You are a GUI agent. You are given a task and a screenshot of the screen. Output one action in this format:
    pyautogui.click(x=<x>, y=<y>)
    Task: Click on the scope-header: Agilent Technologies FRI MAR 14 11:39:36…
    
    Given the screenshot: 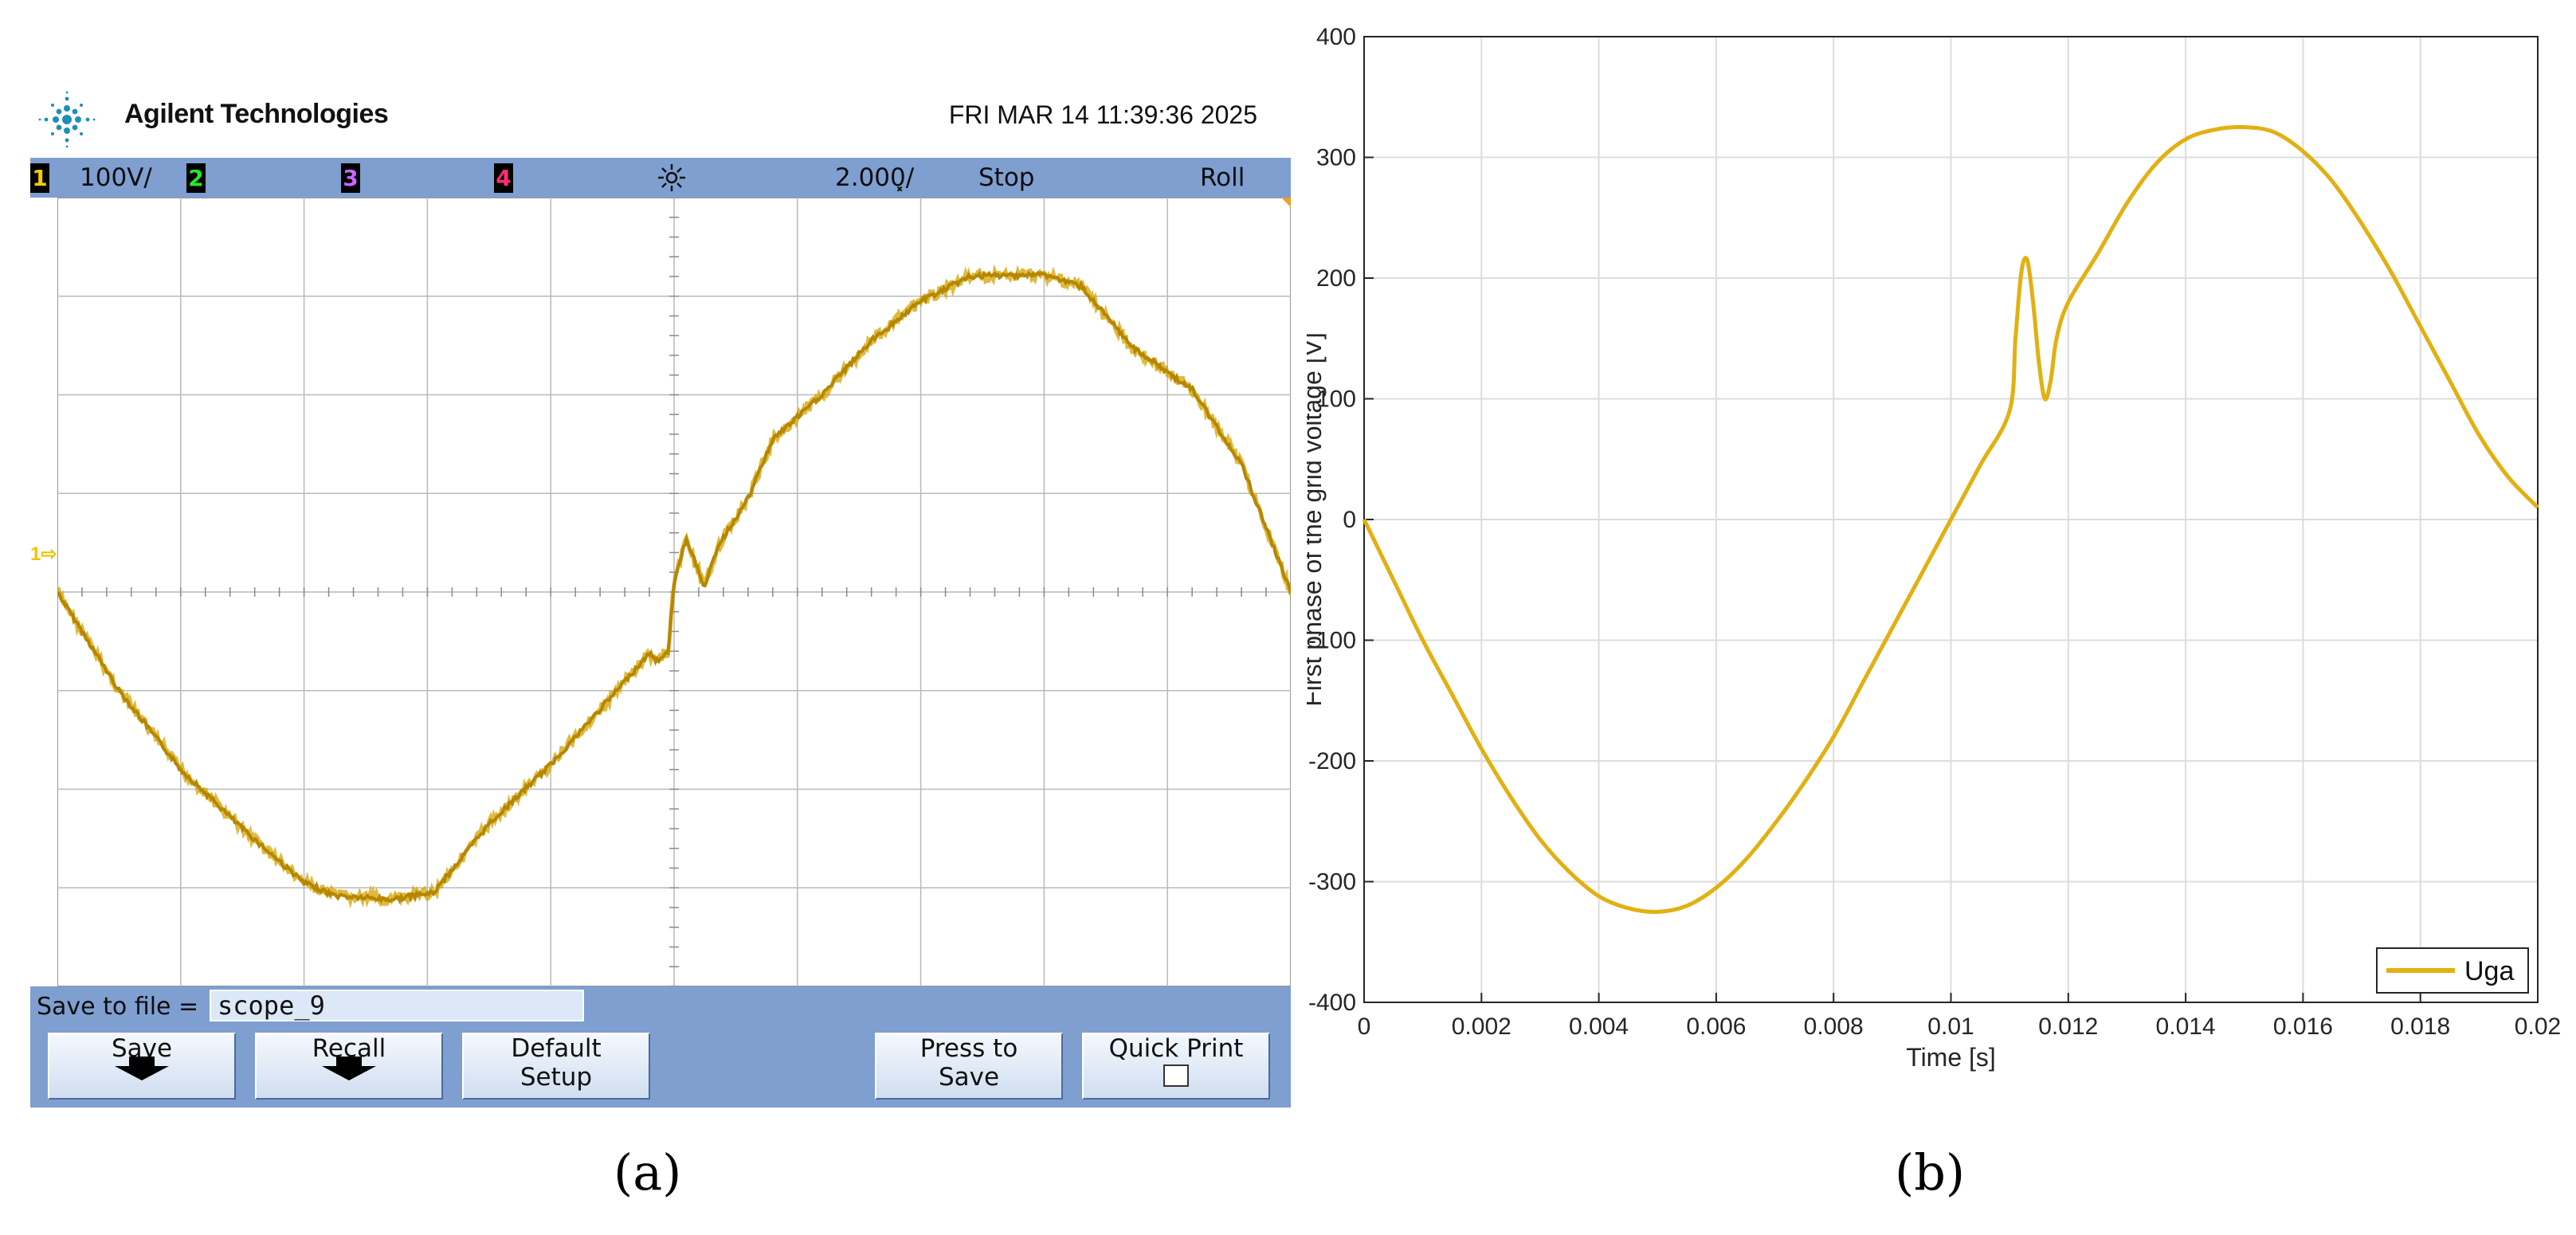 What is the action you would take?
    pyautogui.click(x=660, y=119)
    